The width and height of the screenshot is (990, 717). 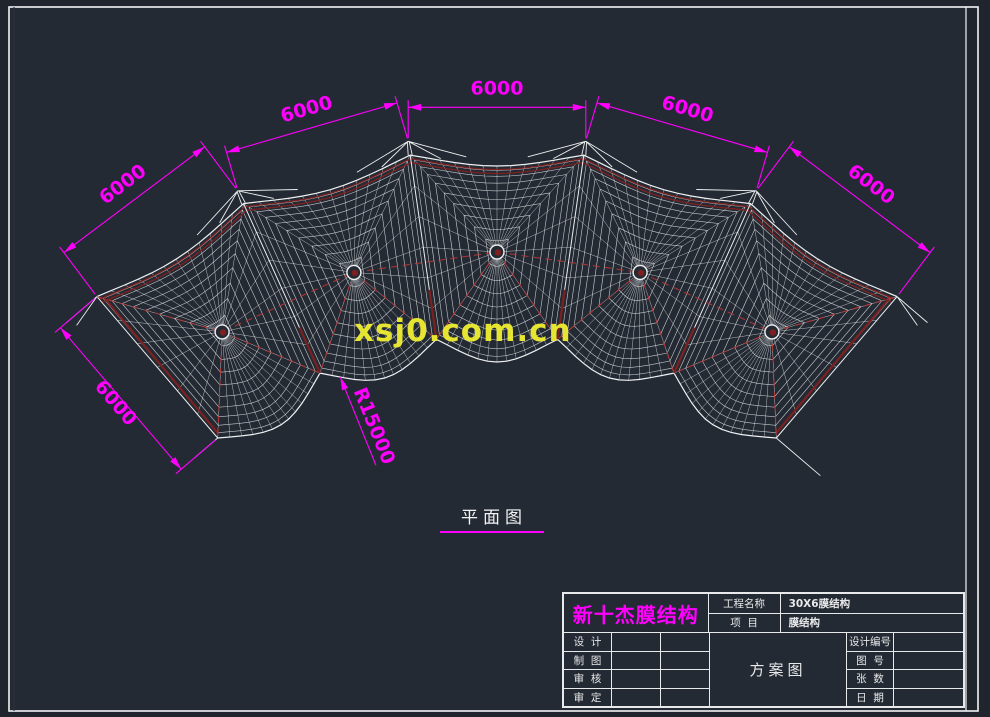 I want to click on field-label-design-no: 设计编号, so click(x=870, y=642).